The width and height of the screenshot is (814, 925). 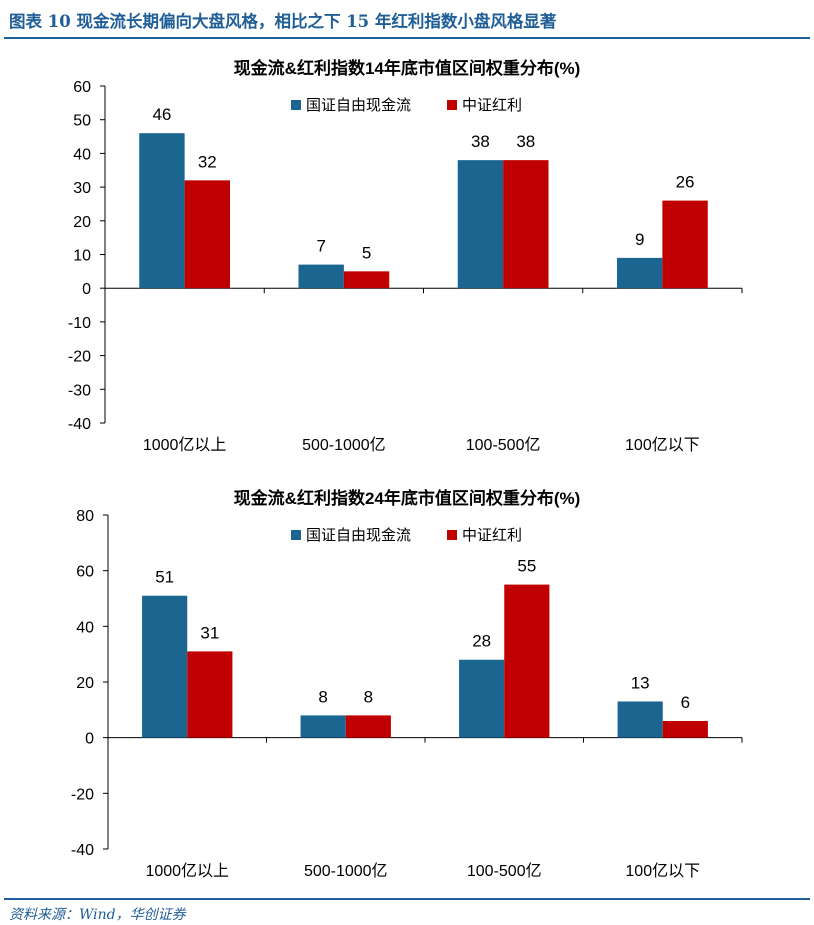 What do you see at coordinates (161, 114) in the screenshot?
I see `data-label: 46` at bounding box center [161, 114].